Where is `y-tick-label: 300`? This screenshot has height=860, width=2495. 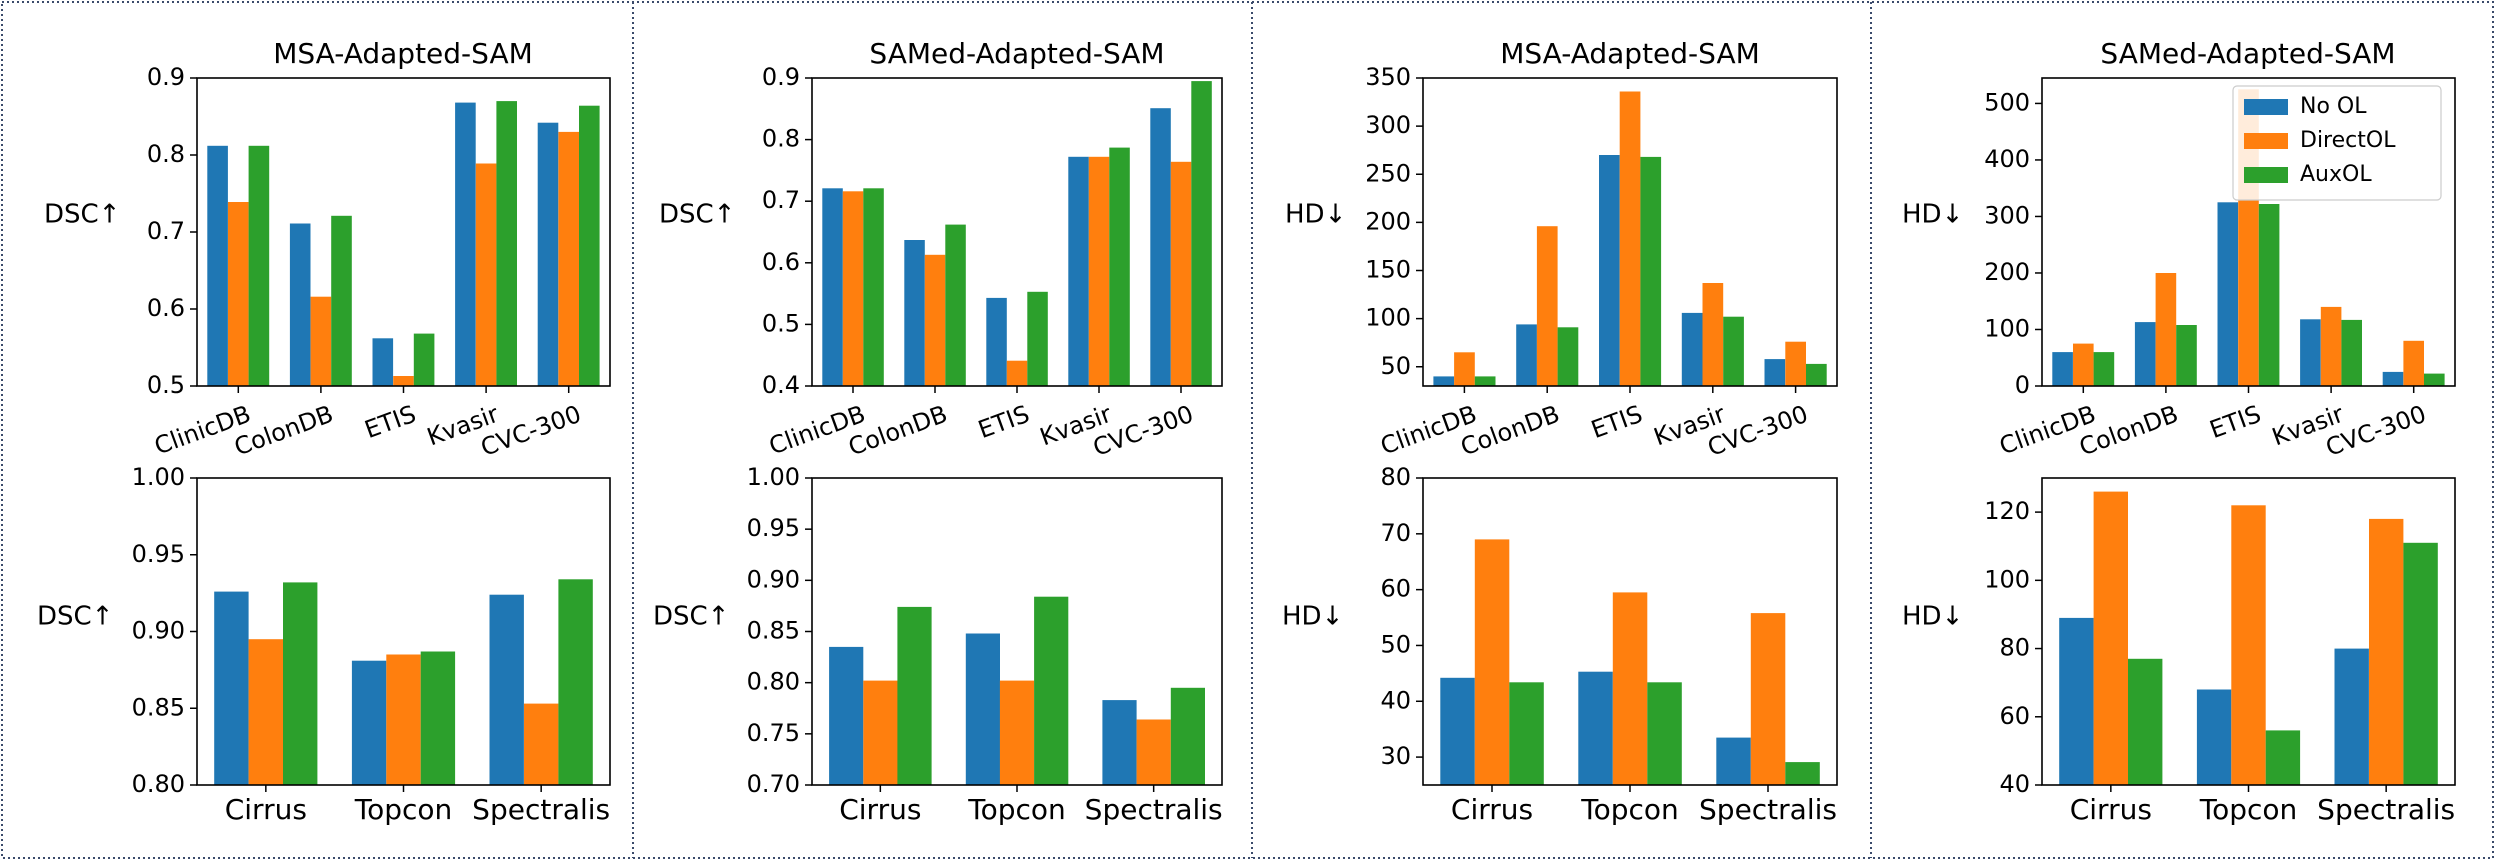 y-tick-label: 300 is located at coordinates (2007, 215).